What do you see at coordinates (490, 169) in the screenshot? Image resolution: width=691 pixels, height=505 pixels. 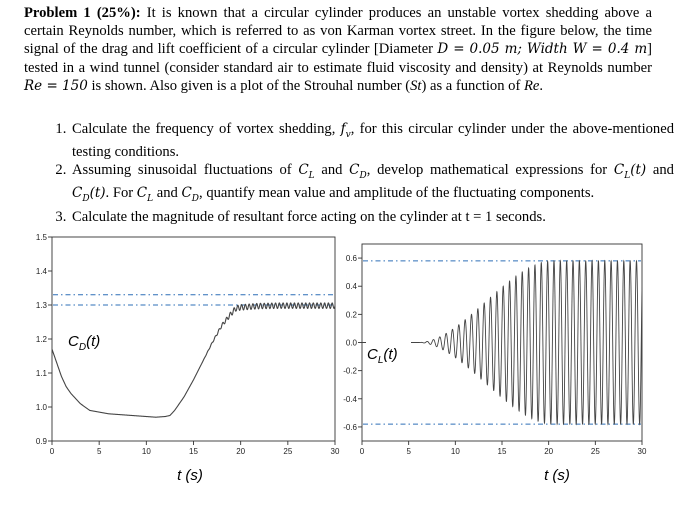 I see `task-2-text-c: , develop mathematical expressions for` at bounding box center [490, 169].